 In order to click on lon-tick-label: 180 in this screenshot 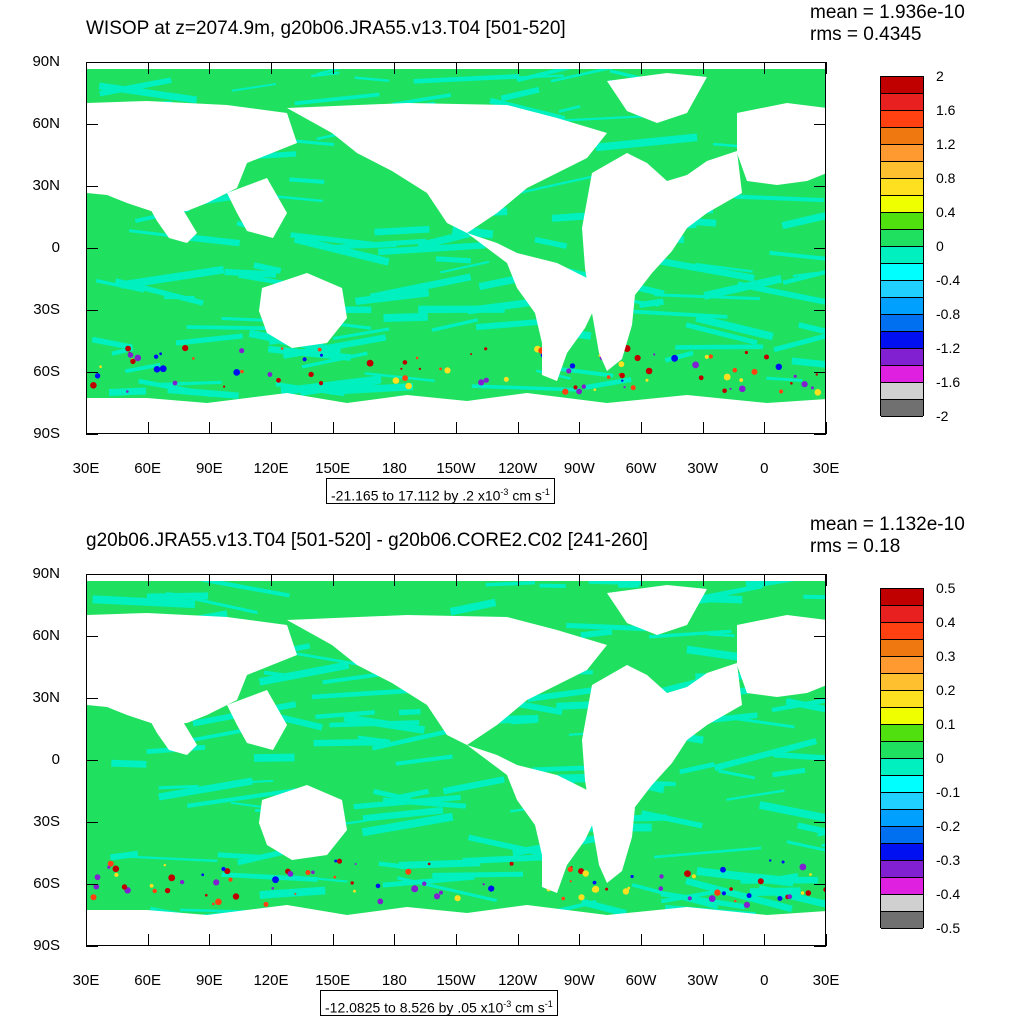, I will do `click(394, 980)`.